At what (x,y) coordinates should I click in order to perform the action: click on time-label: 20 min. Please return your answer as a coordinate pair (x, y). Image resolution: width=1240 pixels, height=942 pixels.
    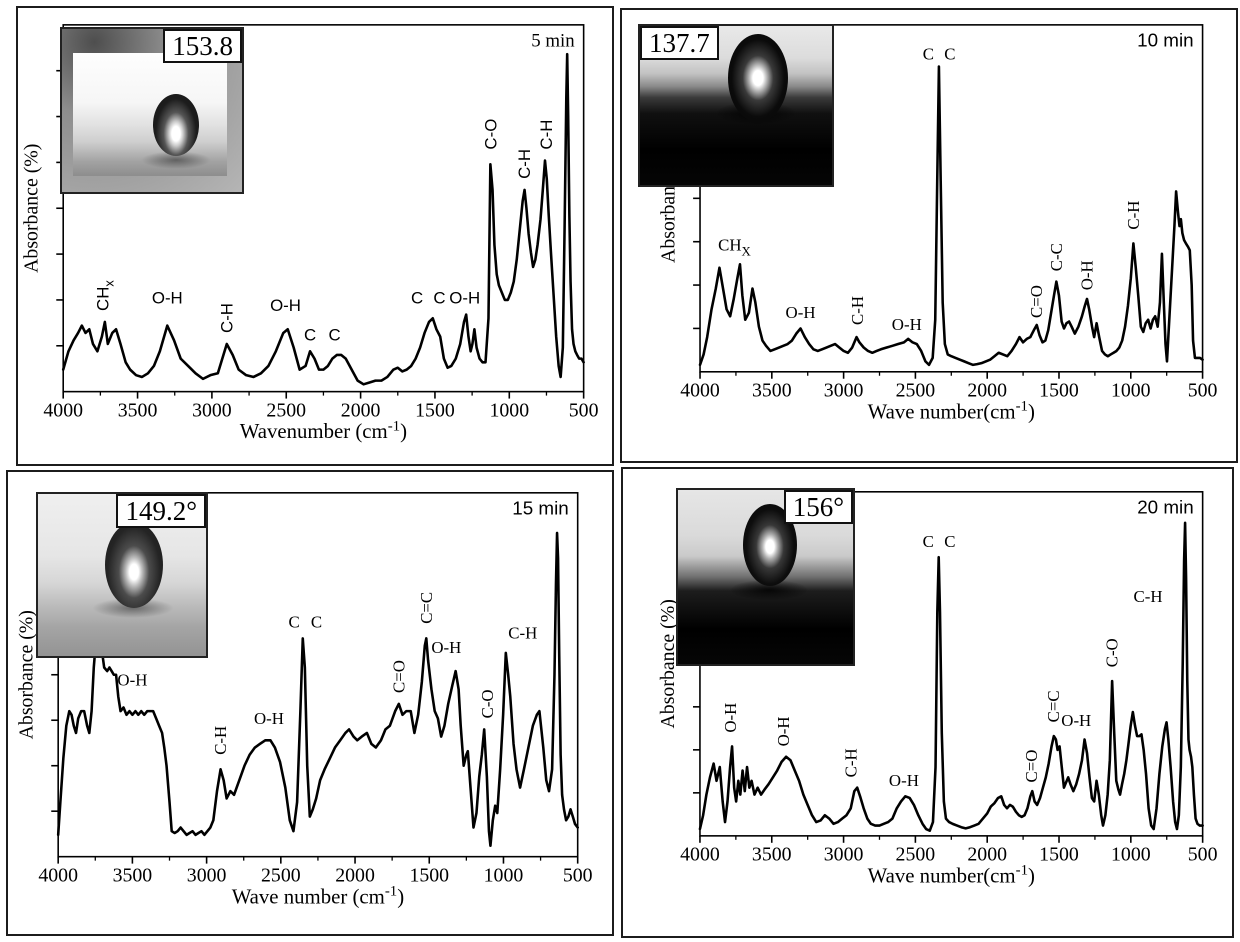
    Looking at the image, I should click on (1165, 507).